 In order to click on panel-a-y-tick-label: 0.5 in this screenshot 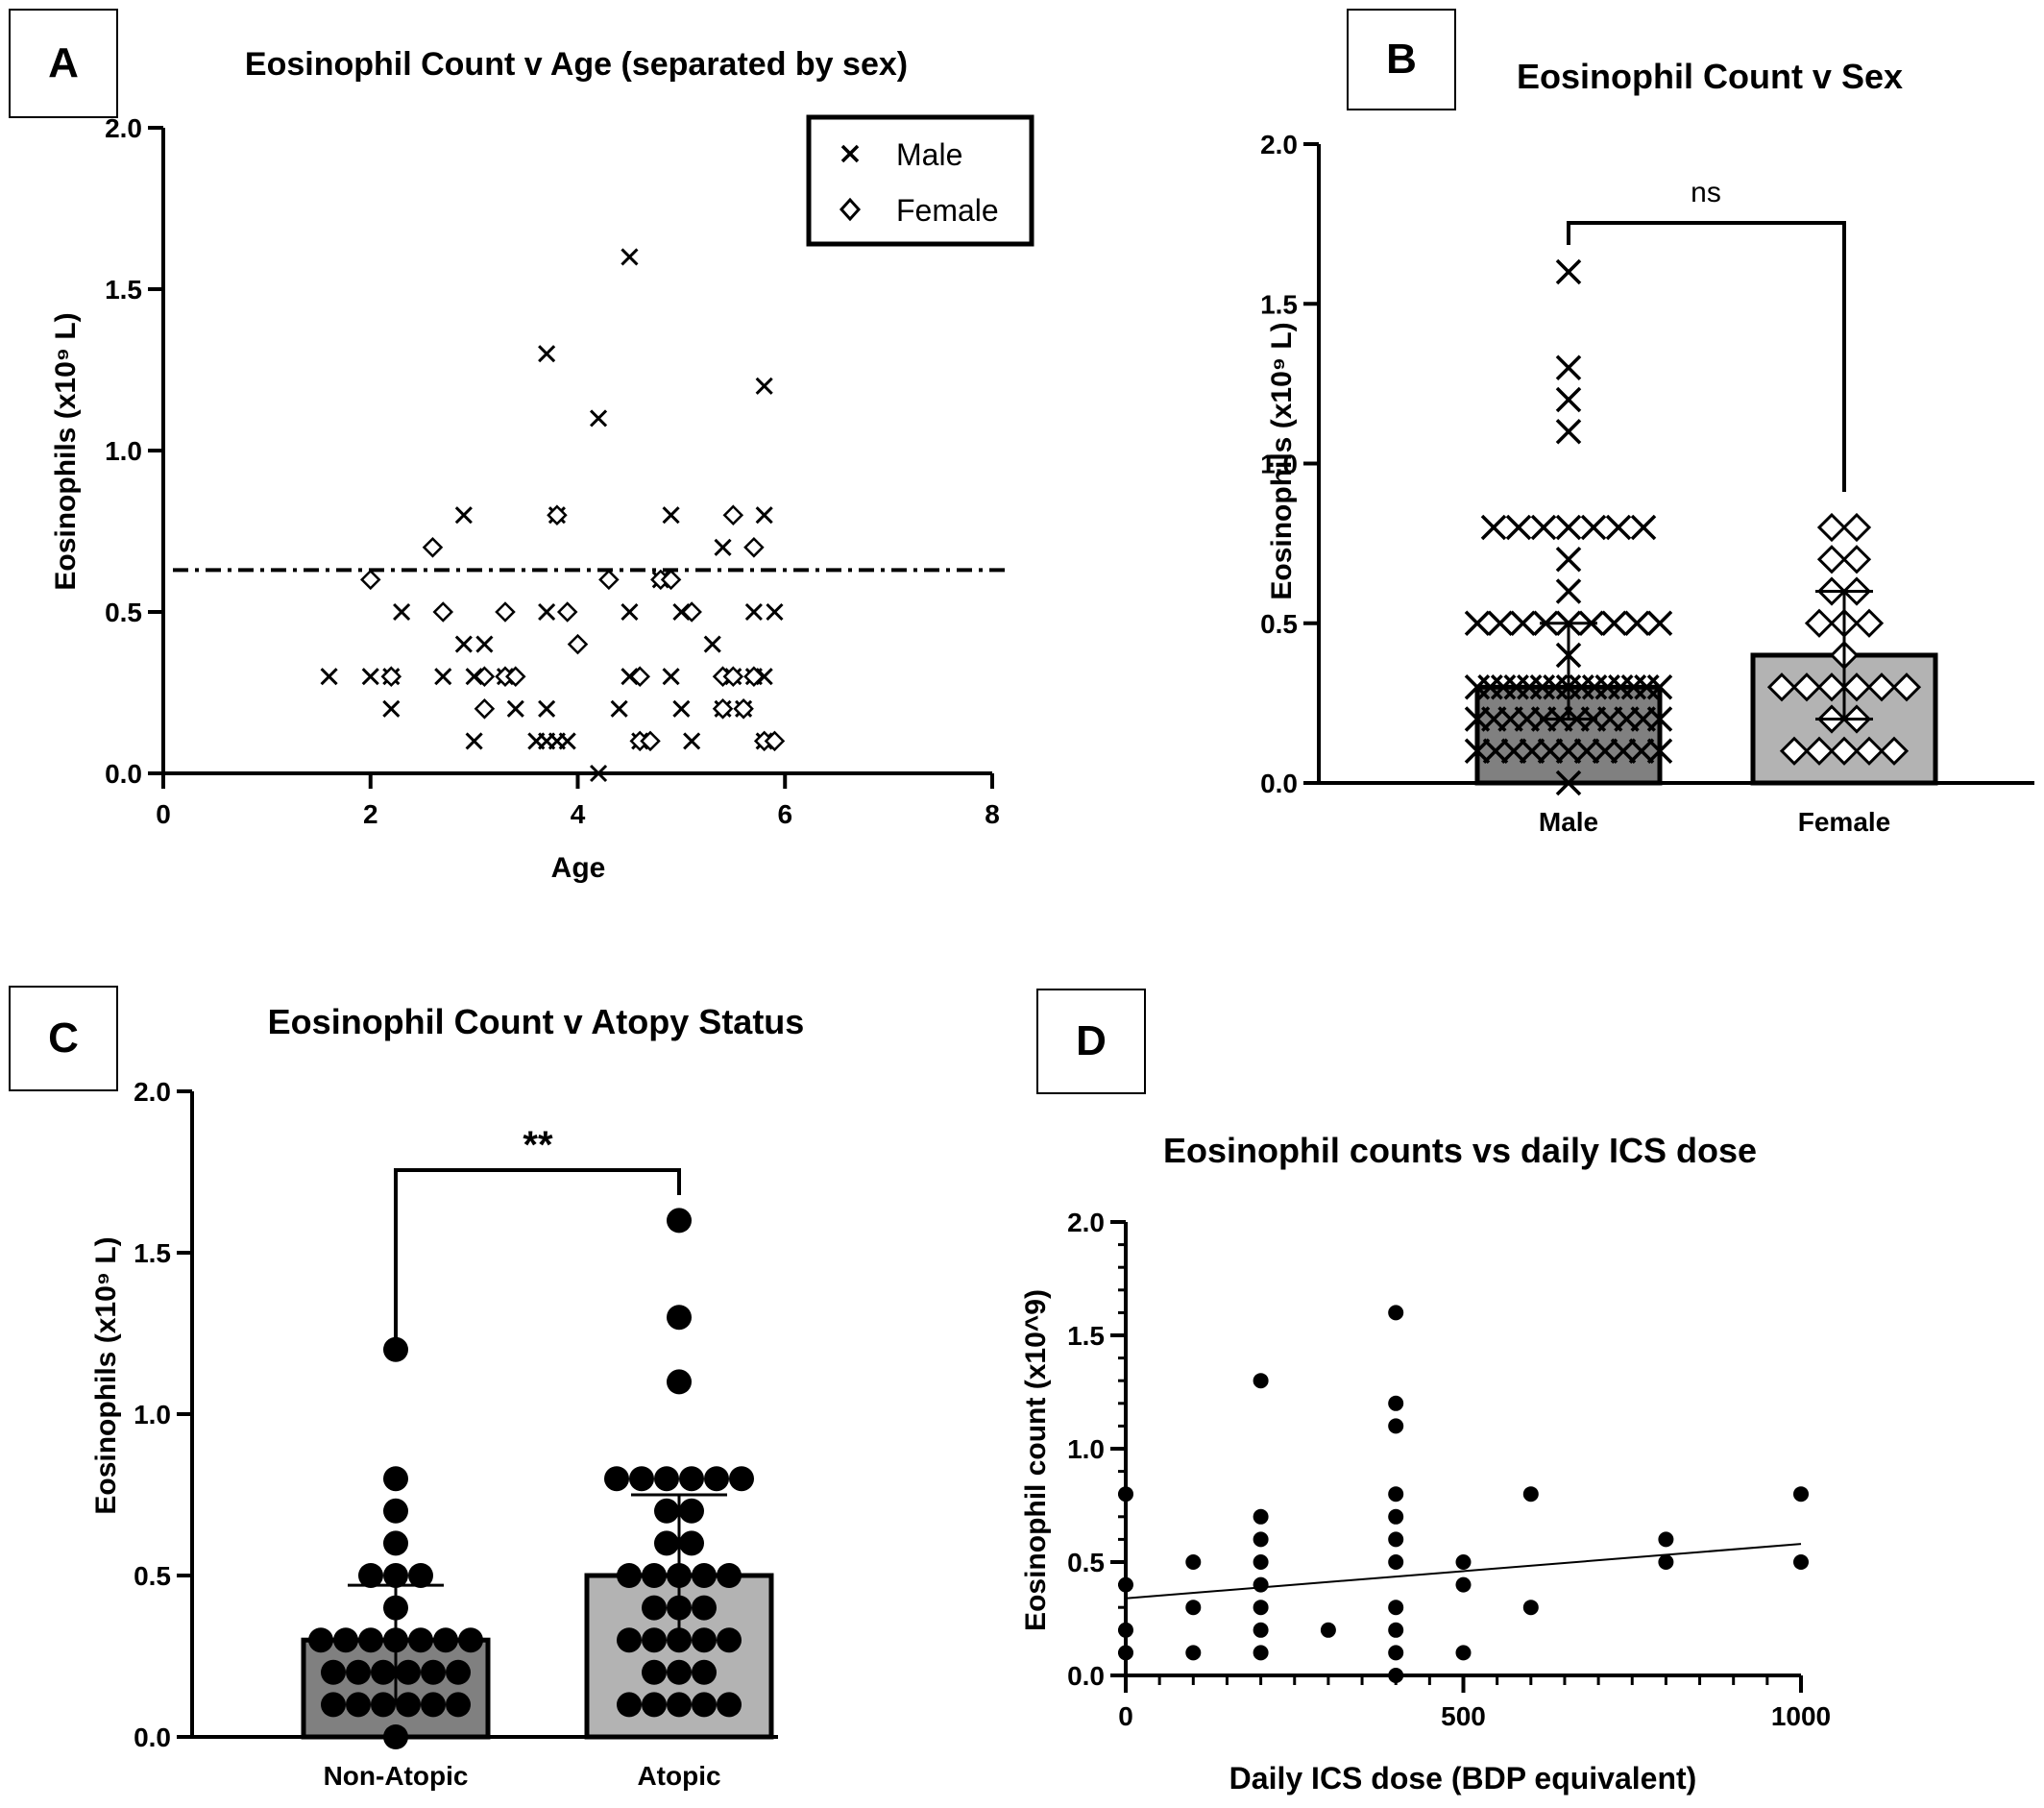, I will do `click(123, 612)`.